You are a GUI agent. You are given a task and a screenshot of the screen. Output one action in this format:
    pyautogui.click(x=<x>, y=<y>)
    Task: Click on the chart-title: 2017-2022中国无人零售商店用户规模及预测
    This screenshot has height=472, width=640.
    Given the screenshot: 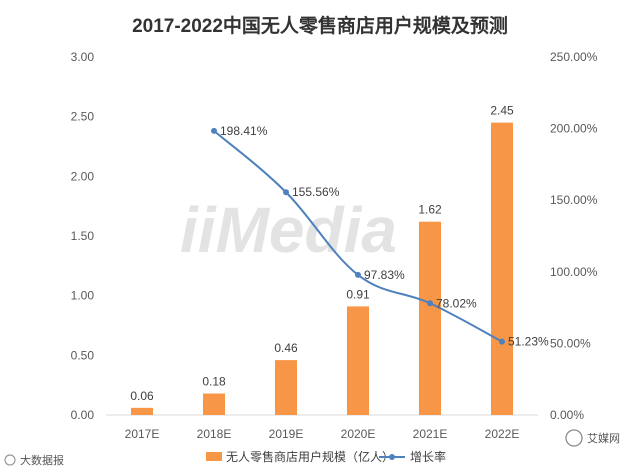 What is the action you would take?
    pyautogui.click(x=320, y=25)
    